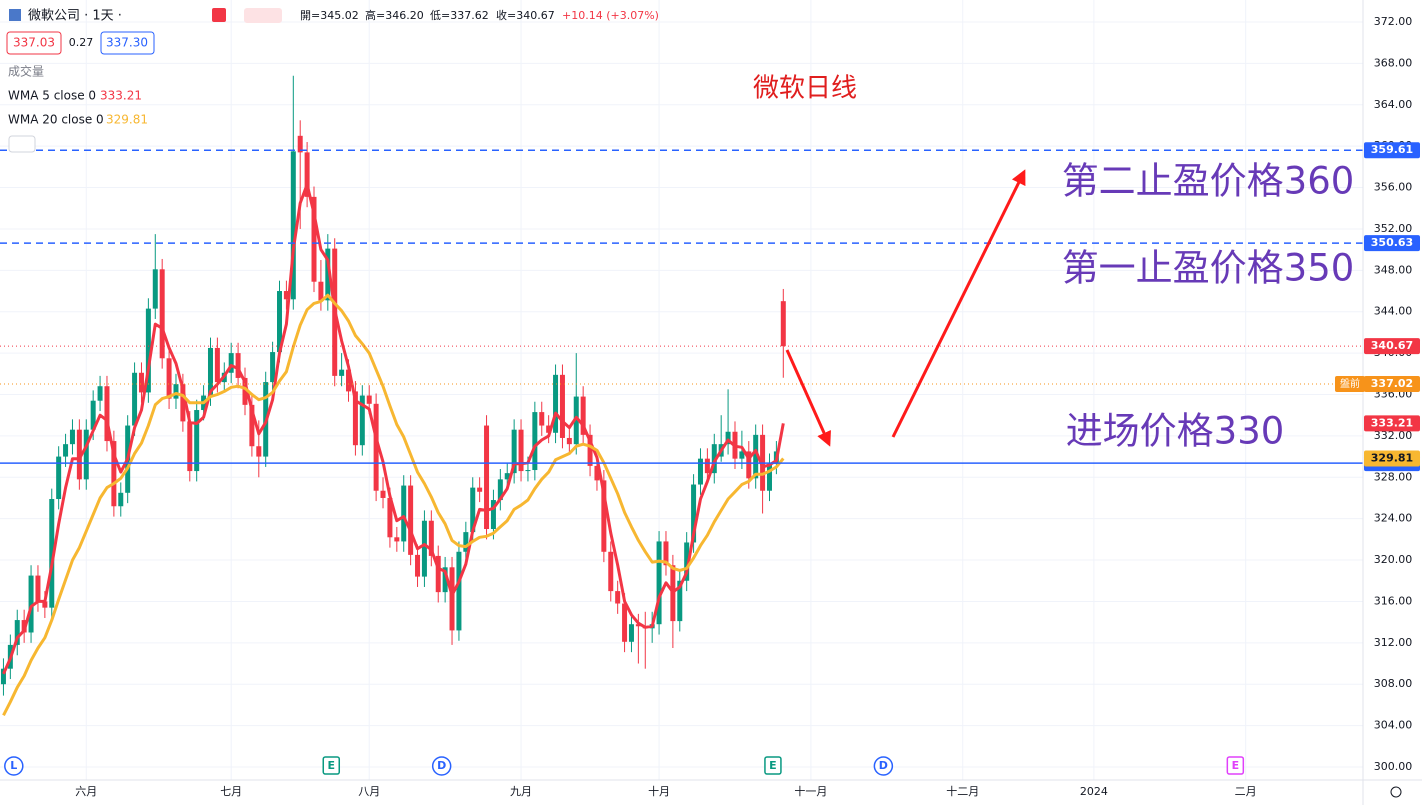 This screenshot has height=805, width=1422. What do you see at coordinates (1393, 269) in the screenshot?
I see `y-tick-label: 348.00` at bounding box center [1393, 269].